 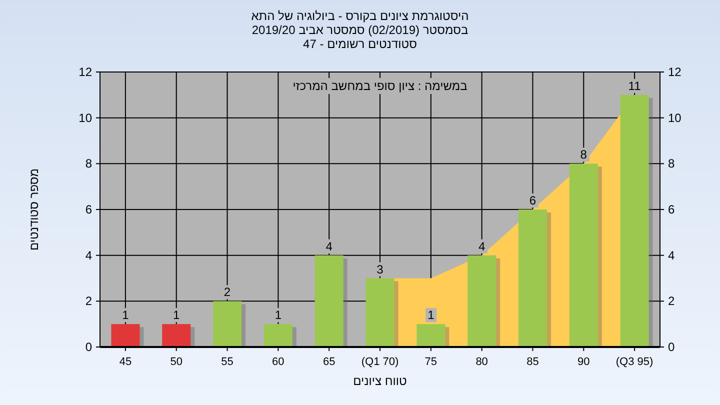 What do you see at coordinates (380, 269) in the screenshot?
I see `data-label: 3` at bounding box center [380, 269].